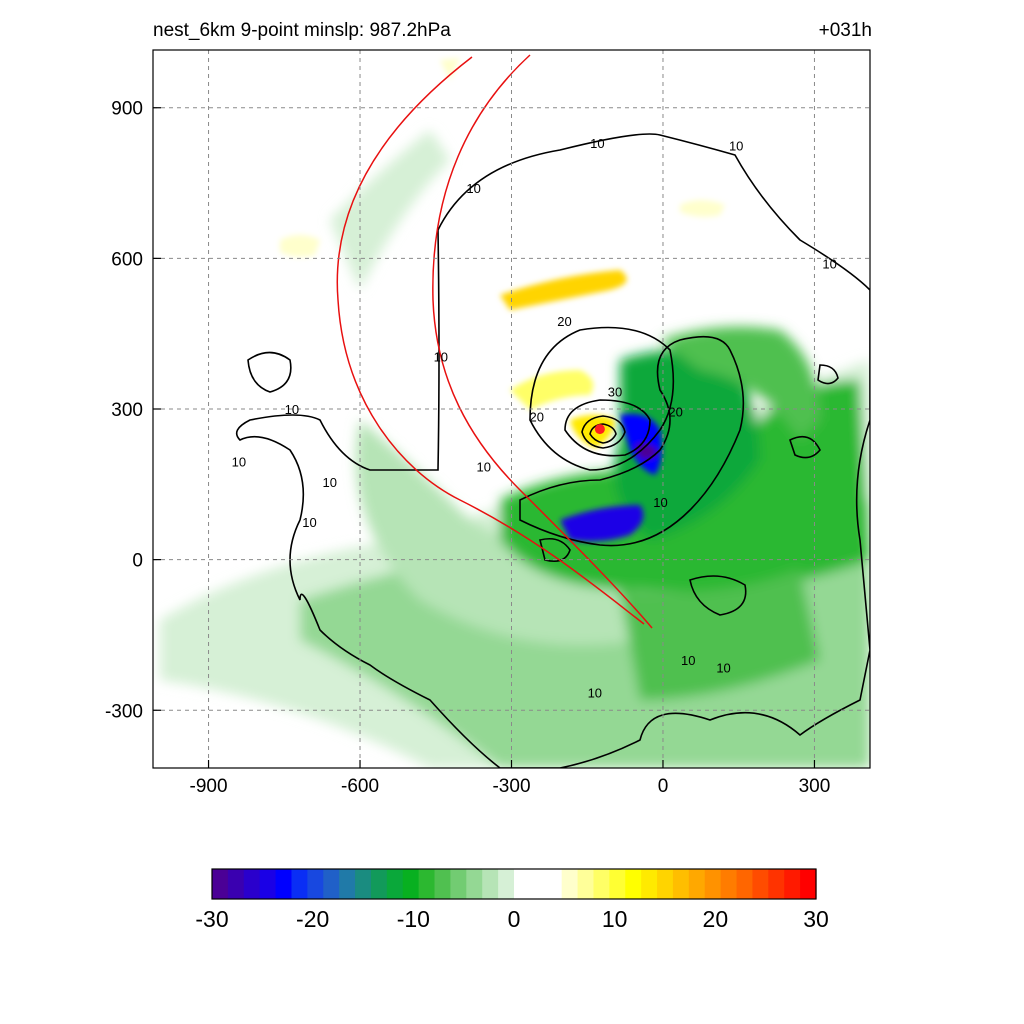 The width and height of the screenshot is (1024, 1024). What do you see at coordinates (360, 786) in the screenshot?
I see `x-tick-label: -600` at bounding box center [360, 786].